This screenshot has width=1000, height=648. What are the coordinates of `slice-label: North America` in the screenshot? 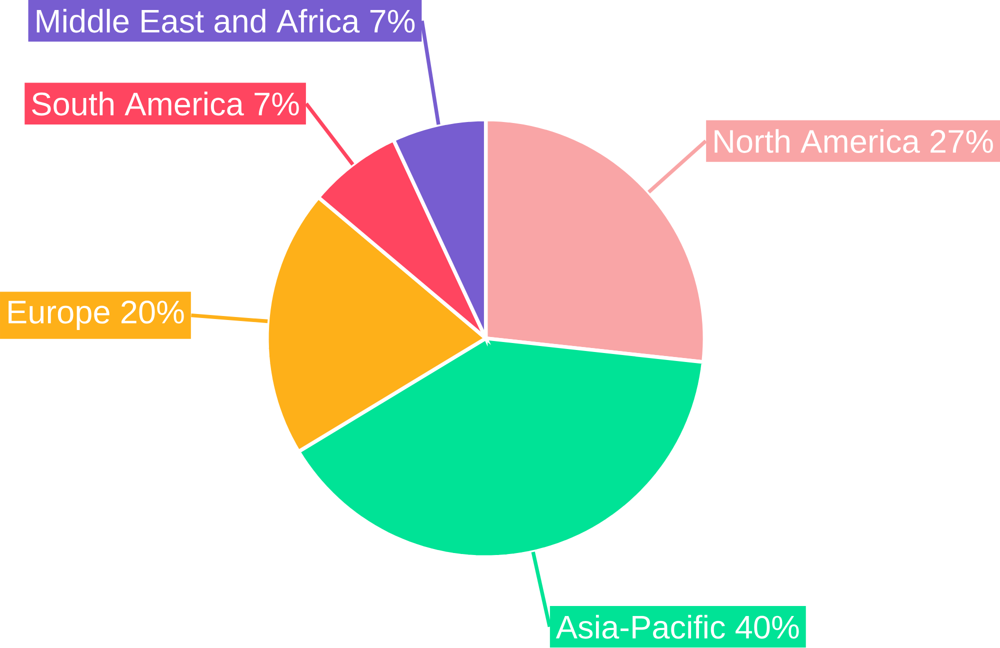 It's located at (817, 141).